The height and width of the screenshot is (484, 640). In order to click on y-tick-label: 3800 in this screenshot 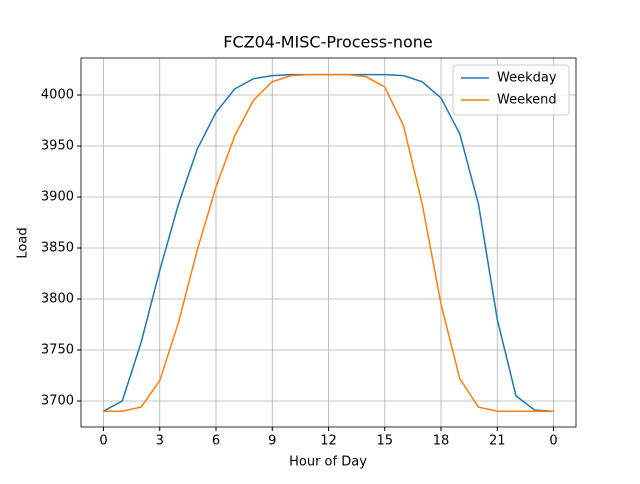, I will do `click(57, 299)`.